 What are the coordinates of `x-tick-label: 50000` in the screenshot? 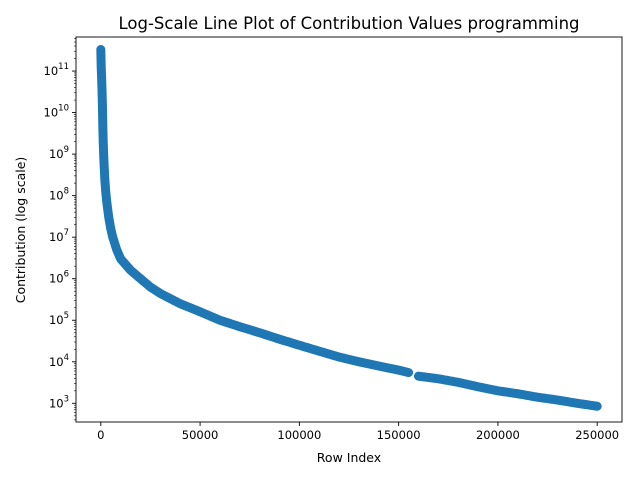 It's located at (200, 435).